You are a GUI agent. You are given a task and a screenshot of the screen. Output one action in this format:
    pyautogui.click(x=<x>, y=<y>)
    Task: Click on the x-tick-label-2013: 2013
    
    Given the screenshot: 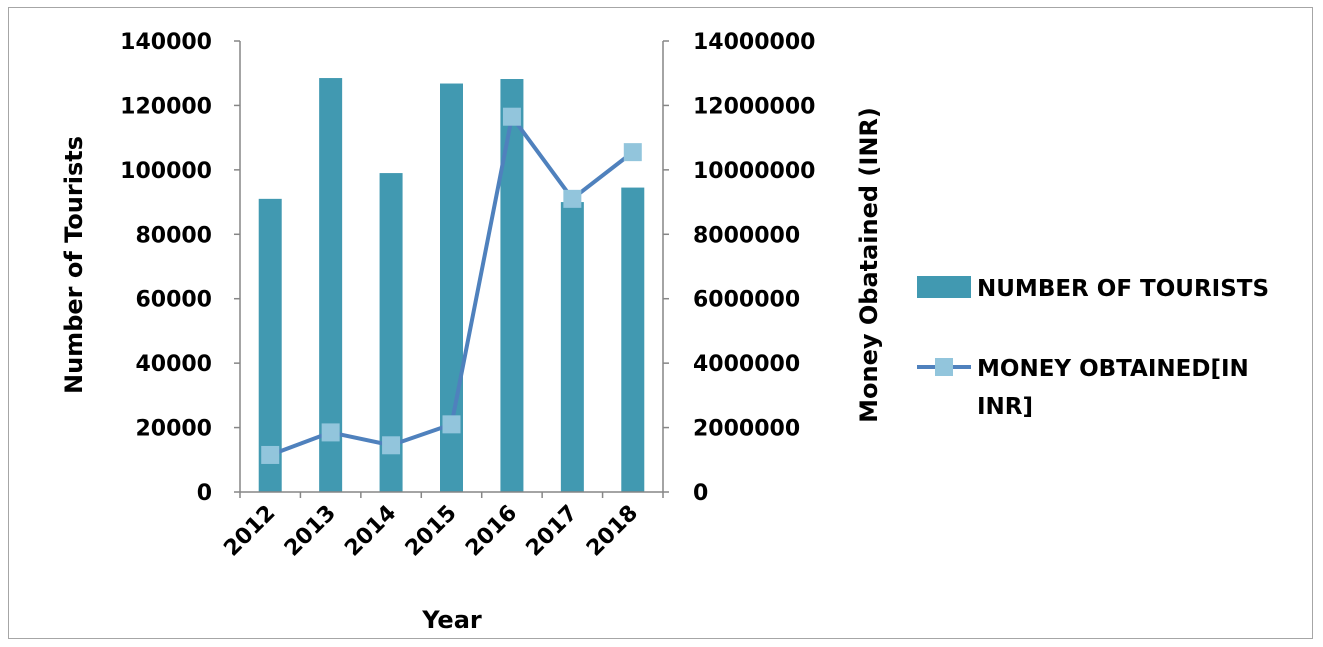 What is the action you would take?
    pyautogui.click(x=310, y=531)
    